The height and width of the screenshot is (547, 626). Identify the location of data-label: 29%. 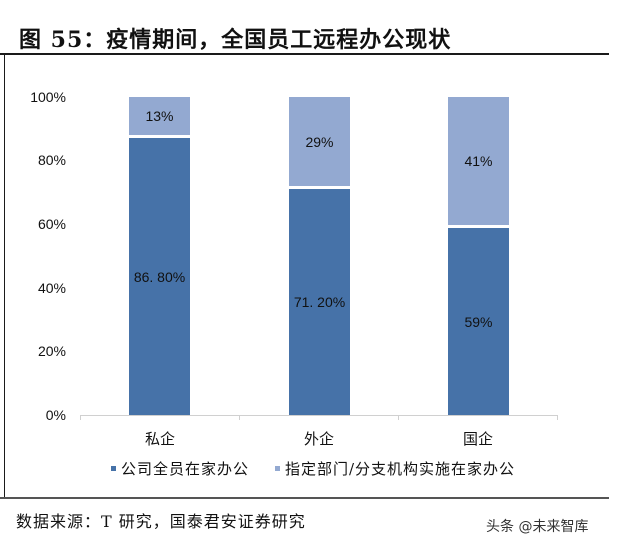
(319, 141).